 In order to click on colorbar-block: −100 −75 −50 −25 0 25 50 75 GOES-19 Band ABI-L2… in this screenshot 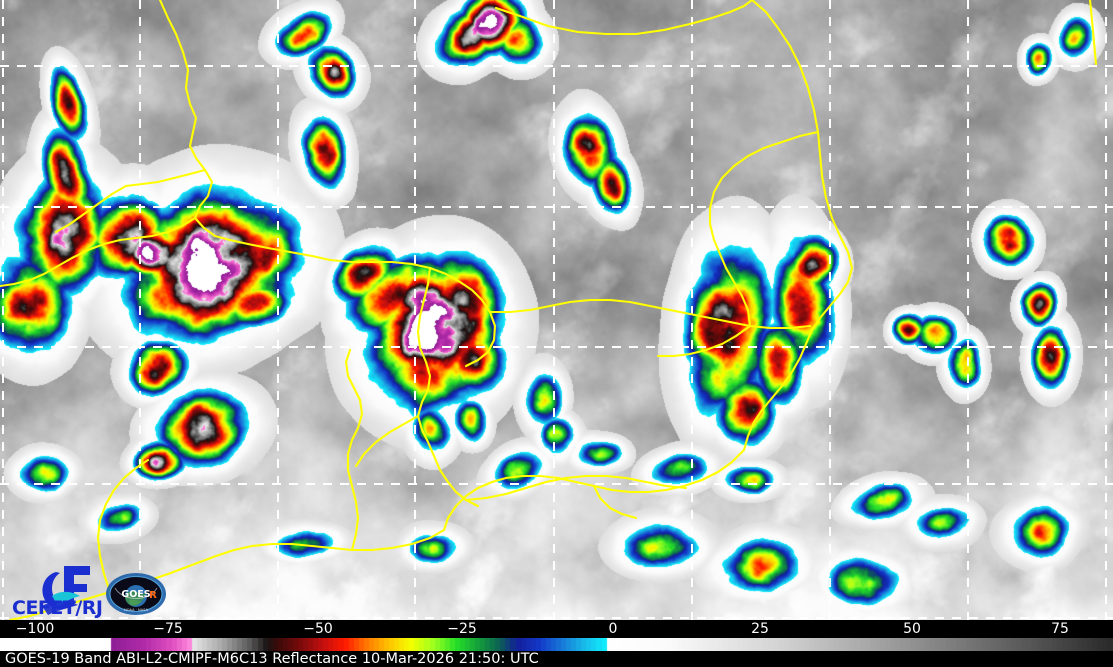, I will do `click(556, 643)`.